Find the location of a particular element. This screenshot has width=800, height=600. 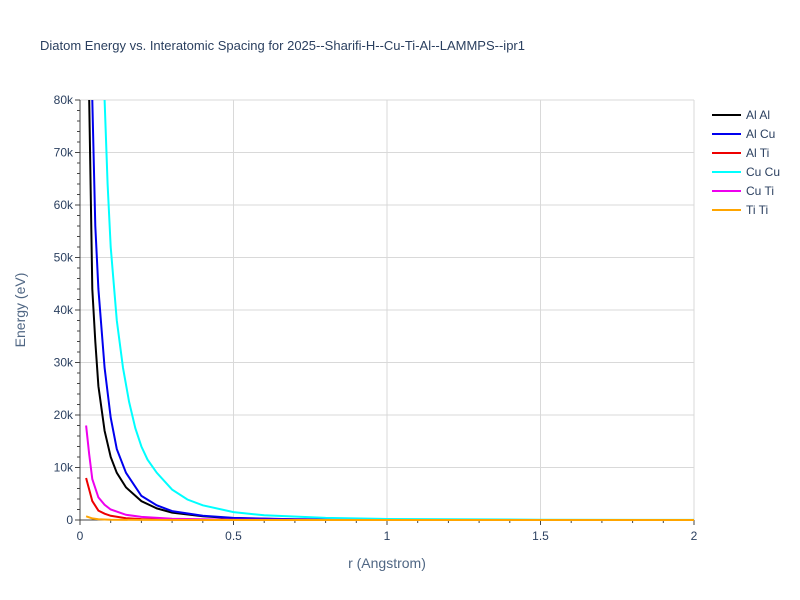

y-tick-label: 0 is located at coordinates (69, 520).